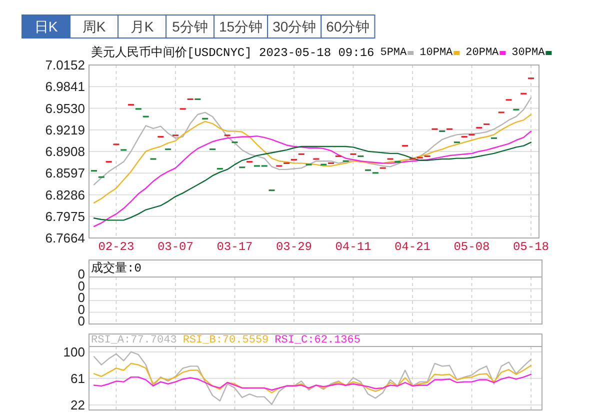 This screenshot has height=420, width=600. What do you see at coordinates (65, 238) in the screenshot?
I see `y-tick-label: 6.7664` at bounding box center [65, 238].